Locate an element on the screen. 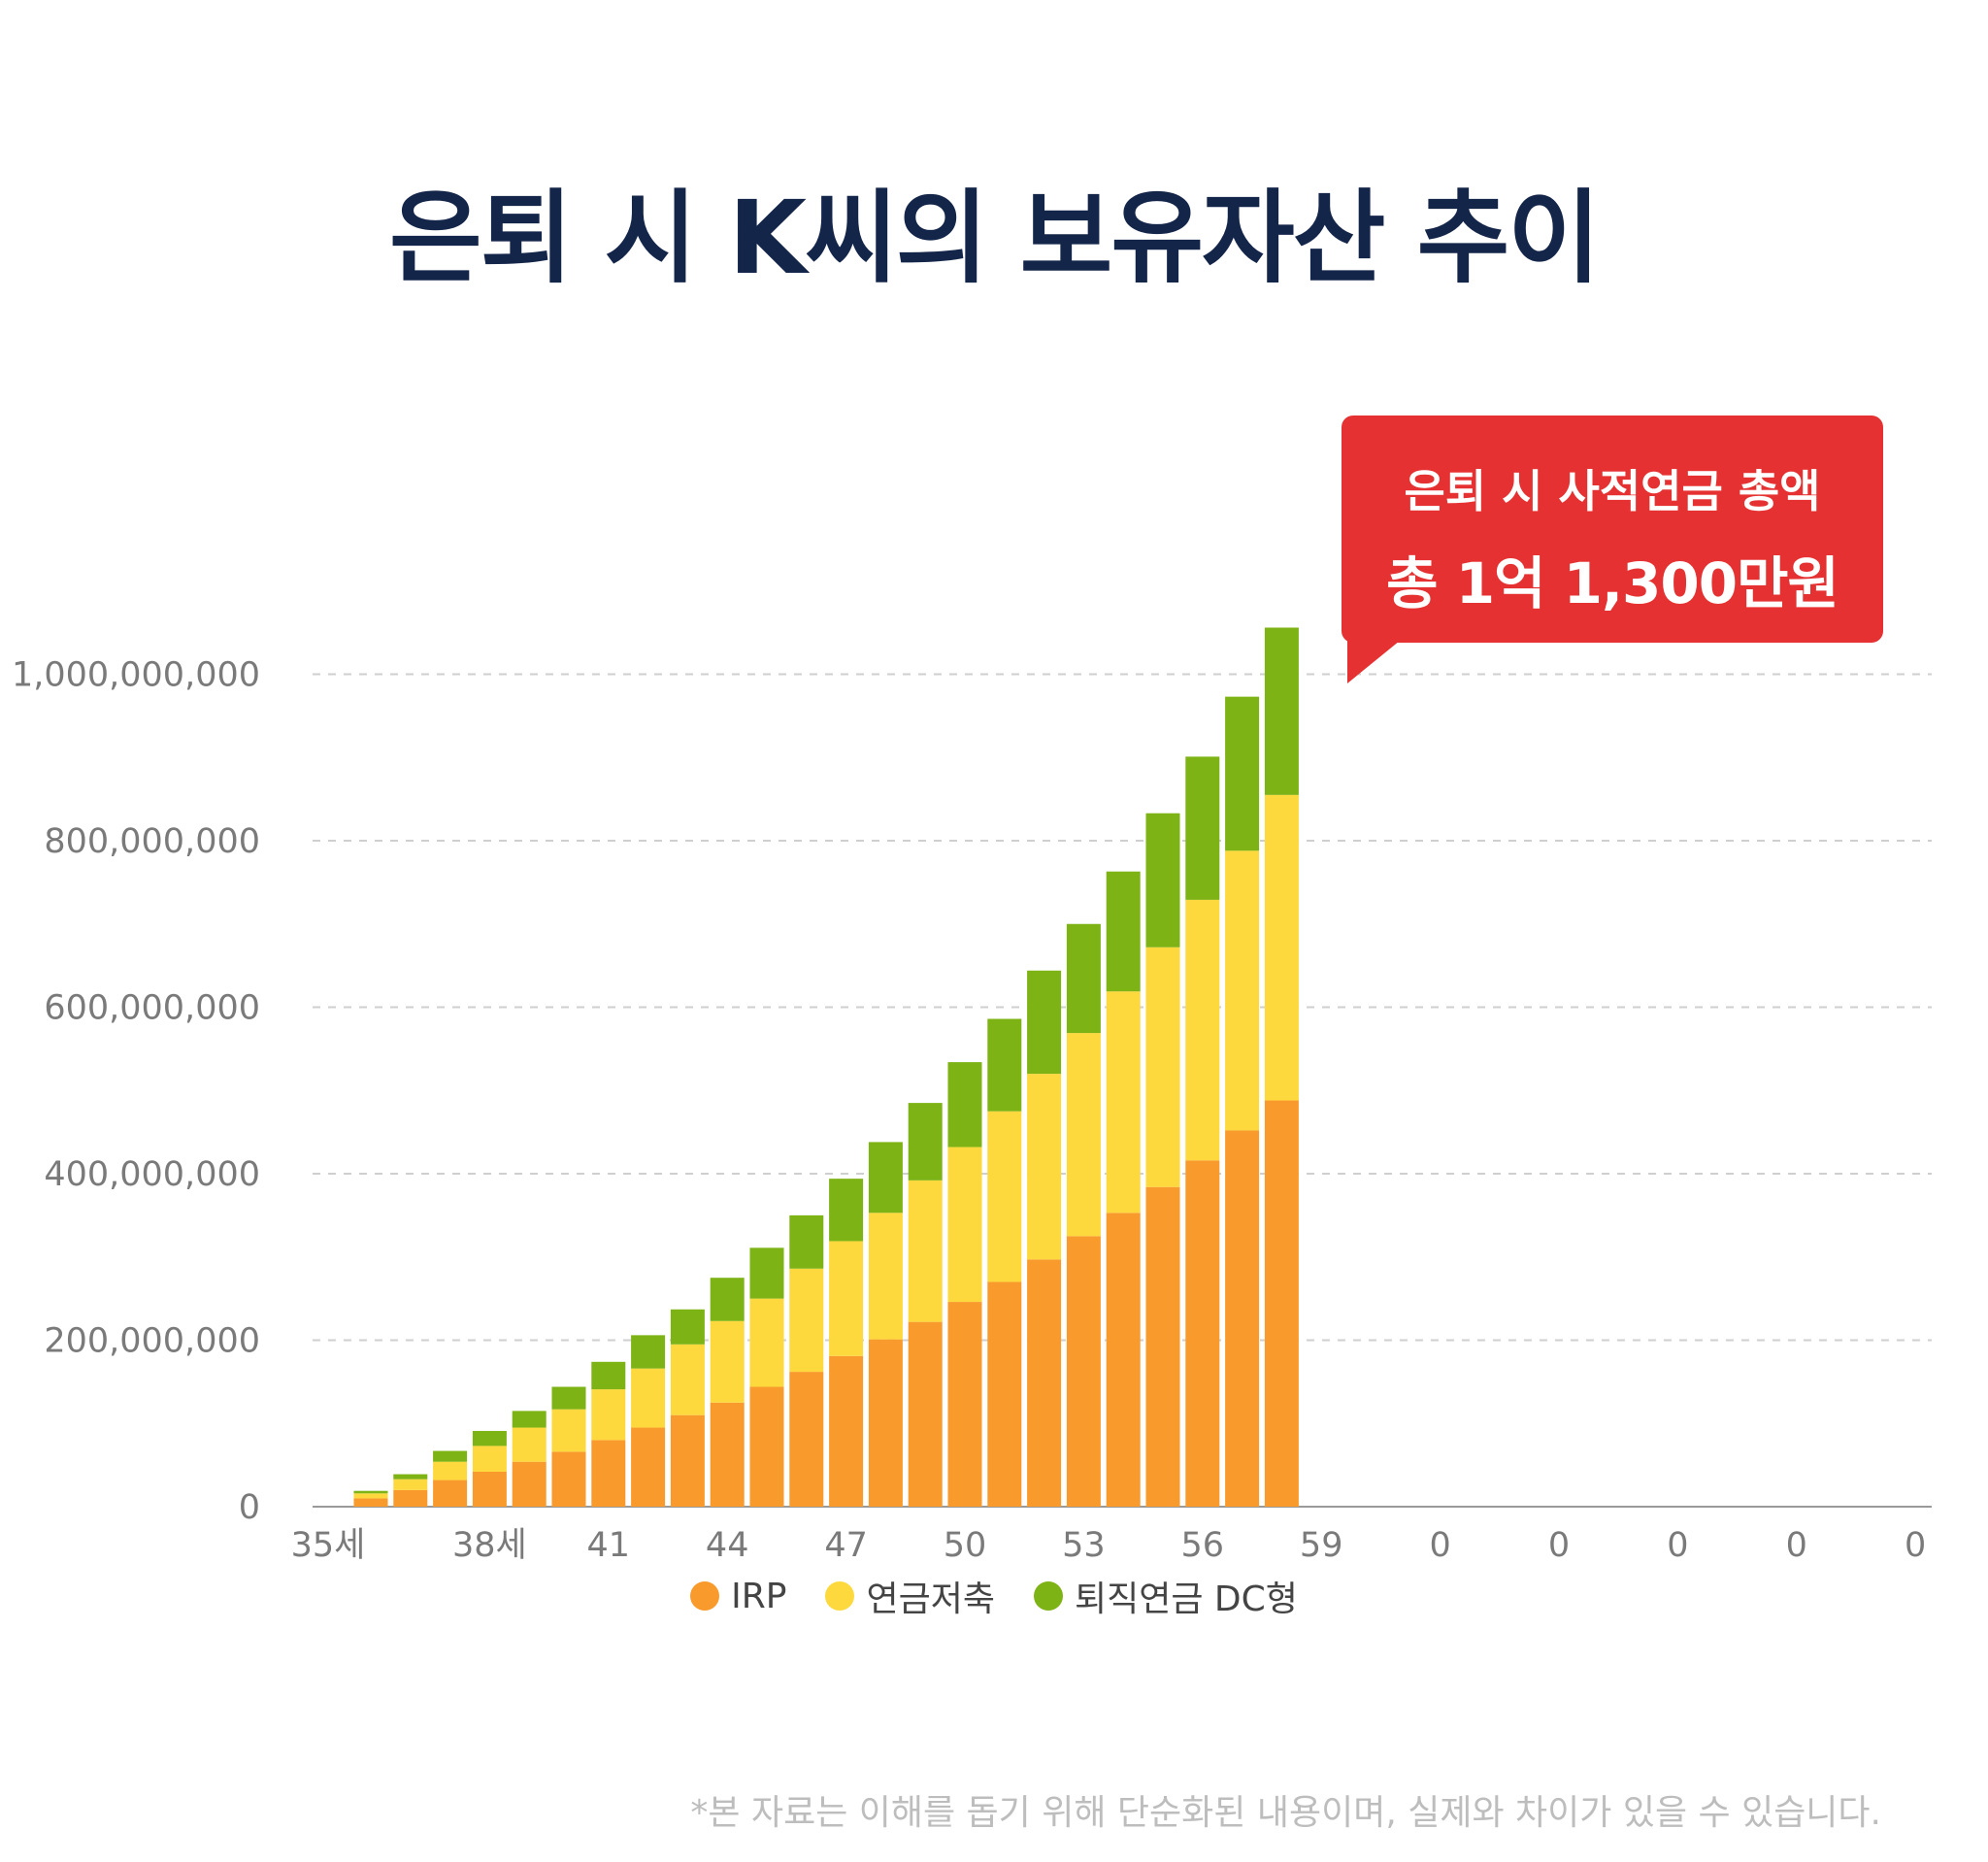 Image resolution: width=1988 pixels, height=1862 pixels. chart-legend: IRP 연금저축 퇴직연금 DC형 is located at coordinates (994, 1596).